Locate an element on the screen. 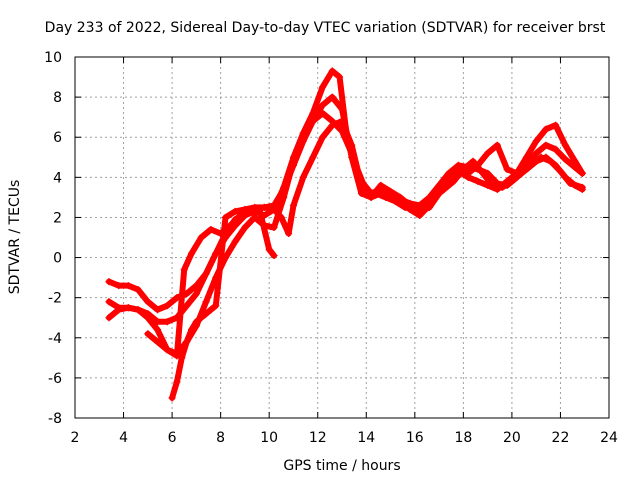 This screenshot has height=480, width=640. y-tick-label: 6 is located at coordinates (57, 138).